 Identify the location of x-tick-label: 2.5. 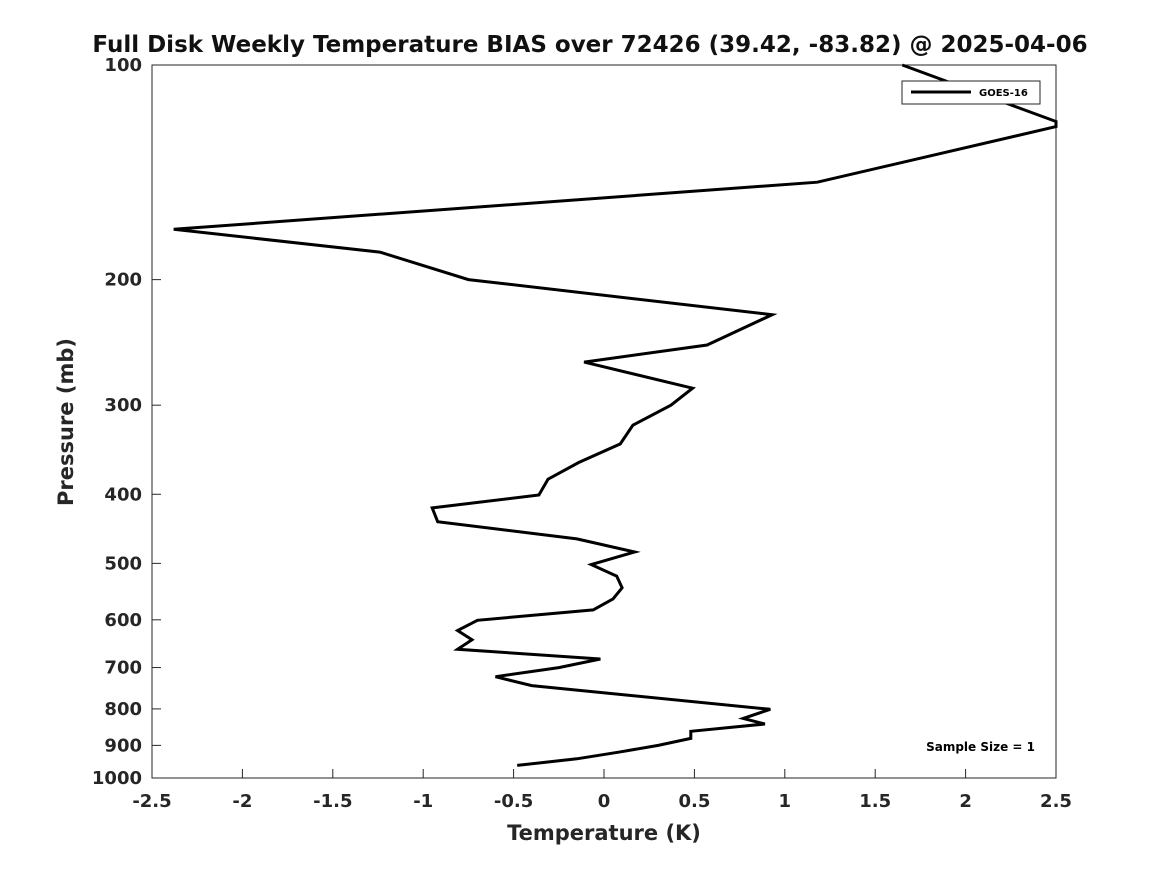
(1056, 801).